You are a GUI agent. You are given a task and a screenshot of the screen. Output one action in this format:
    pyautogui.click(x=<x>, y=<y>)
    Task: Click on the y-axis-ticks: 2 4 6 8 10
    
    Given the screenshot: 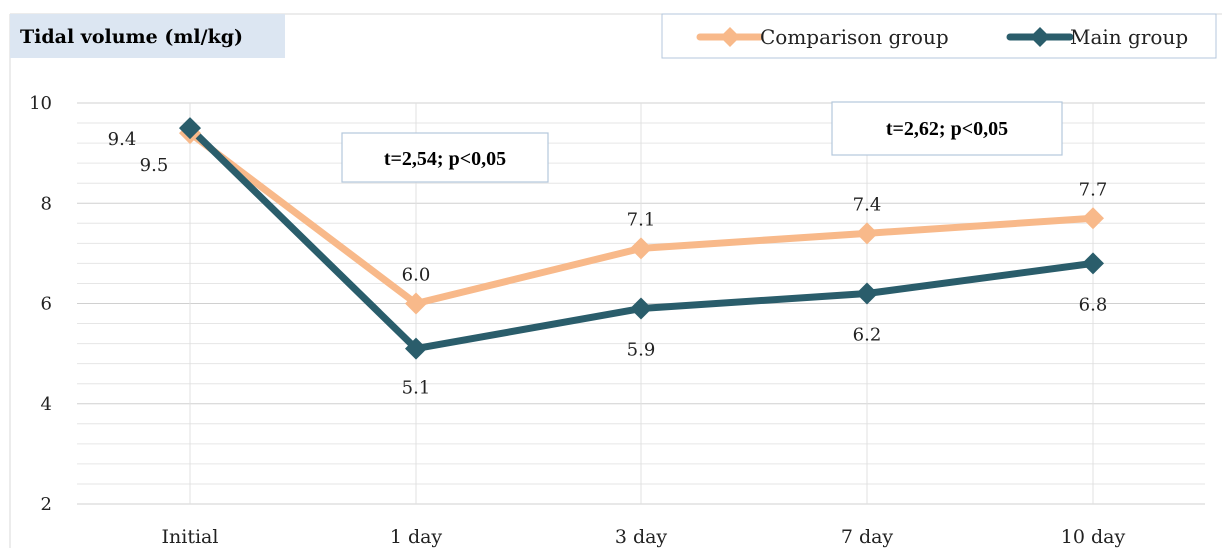 What is the action you would take?
    pyautogui.click(x=40, y=304)
    